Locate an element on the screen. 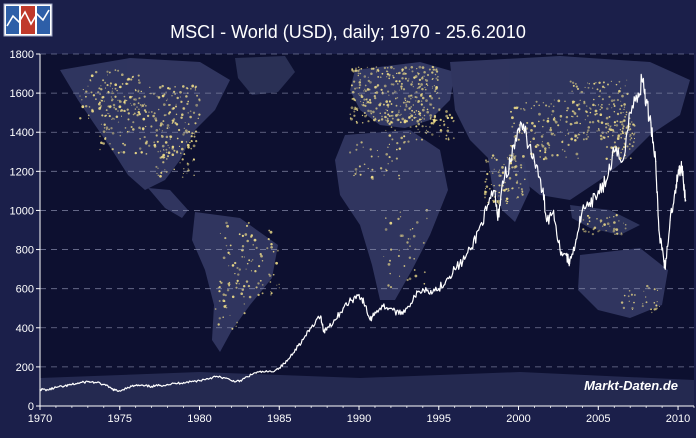  greenland-shape is located at coordinates (265, 75).